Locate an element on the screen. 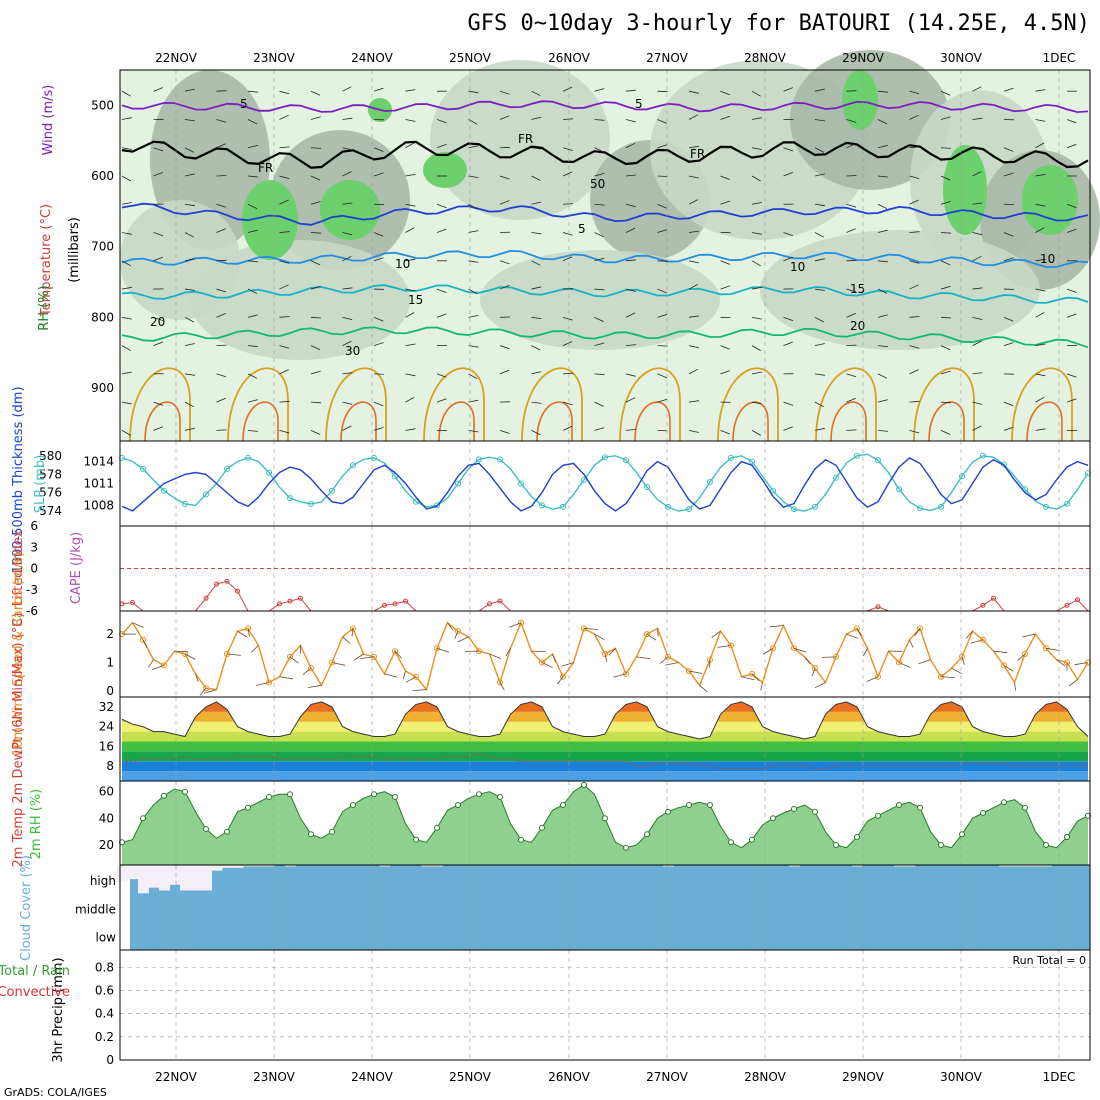  wind-speed-tick-label: 1 is located at coordinates (110, 663).